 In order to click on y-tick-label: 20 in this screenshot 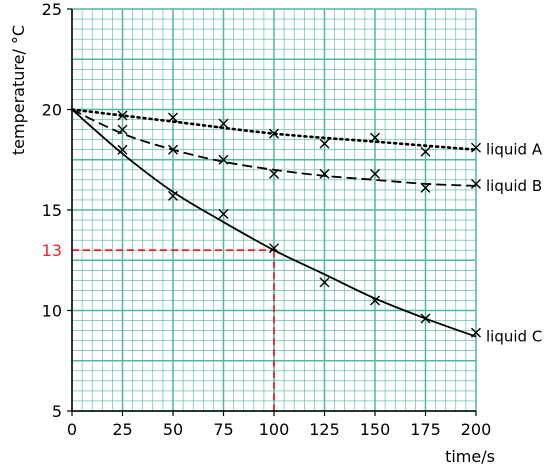, I will do `click(52, 110)`.